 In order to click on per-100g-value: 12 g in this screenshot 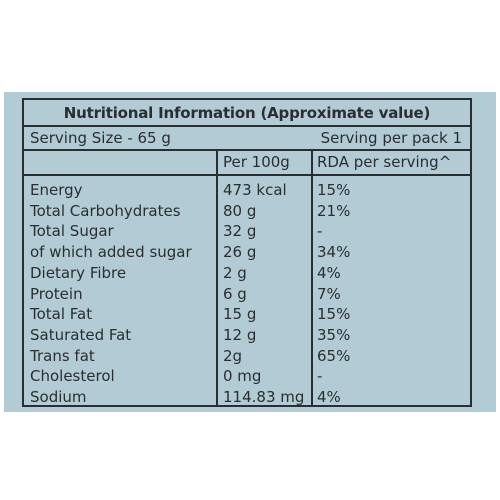, I will do `click(240, 334)`.